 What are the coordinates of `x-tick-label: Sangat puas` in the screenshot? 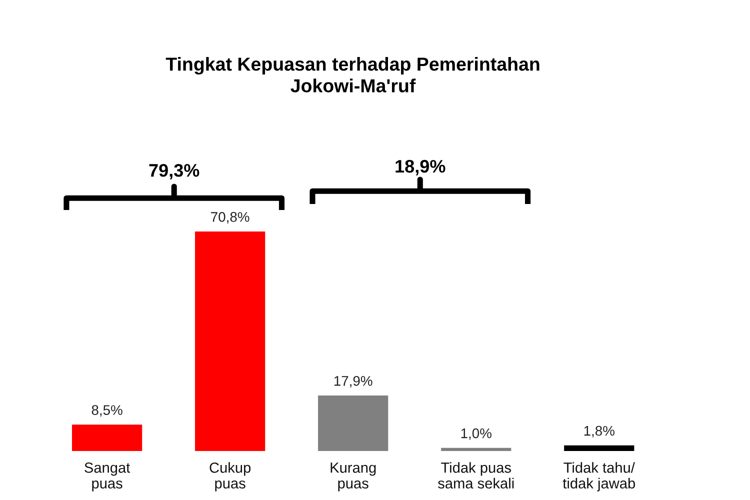 It's located at (107, 477).